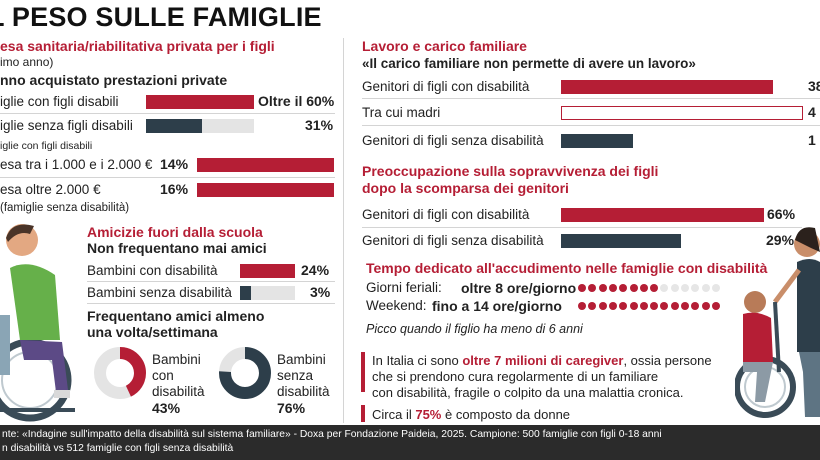 The image size is (820, 460). What do you see at coordinates (812, 112) in the screenshot?
I see `value-work-mothers: 4` at bounding box center [812, 112].